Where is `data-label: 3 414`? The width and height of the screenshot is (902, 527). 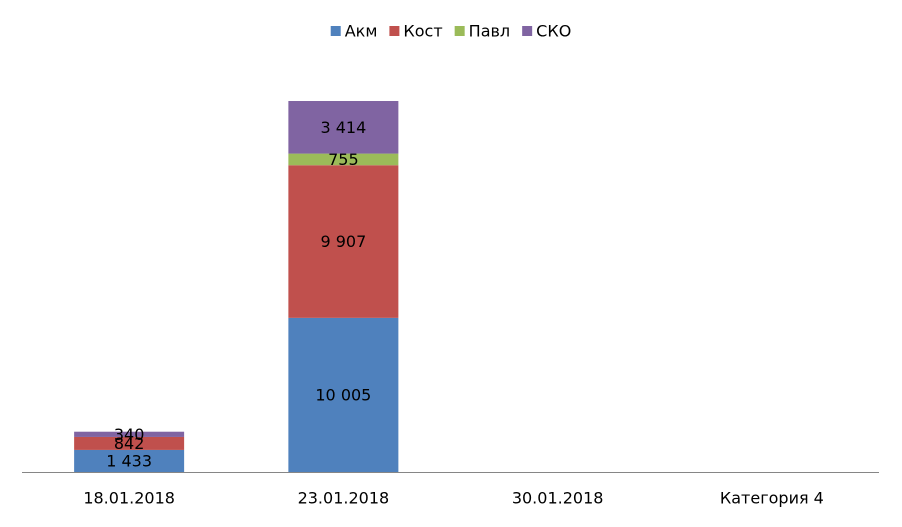
data-label: 3 414 is located at coordinates (343, 127).